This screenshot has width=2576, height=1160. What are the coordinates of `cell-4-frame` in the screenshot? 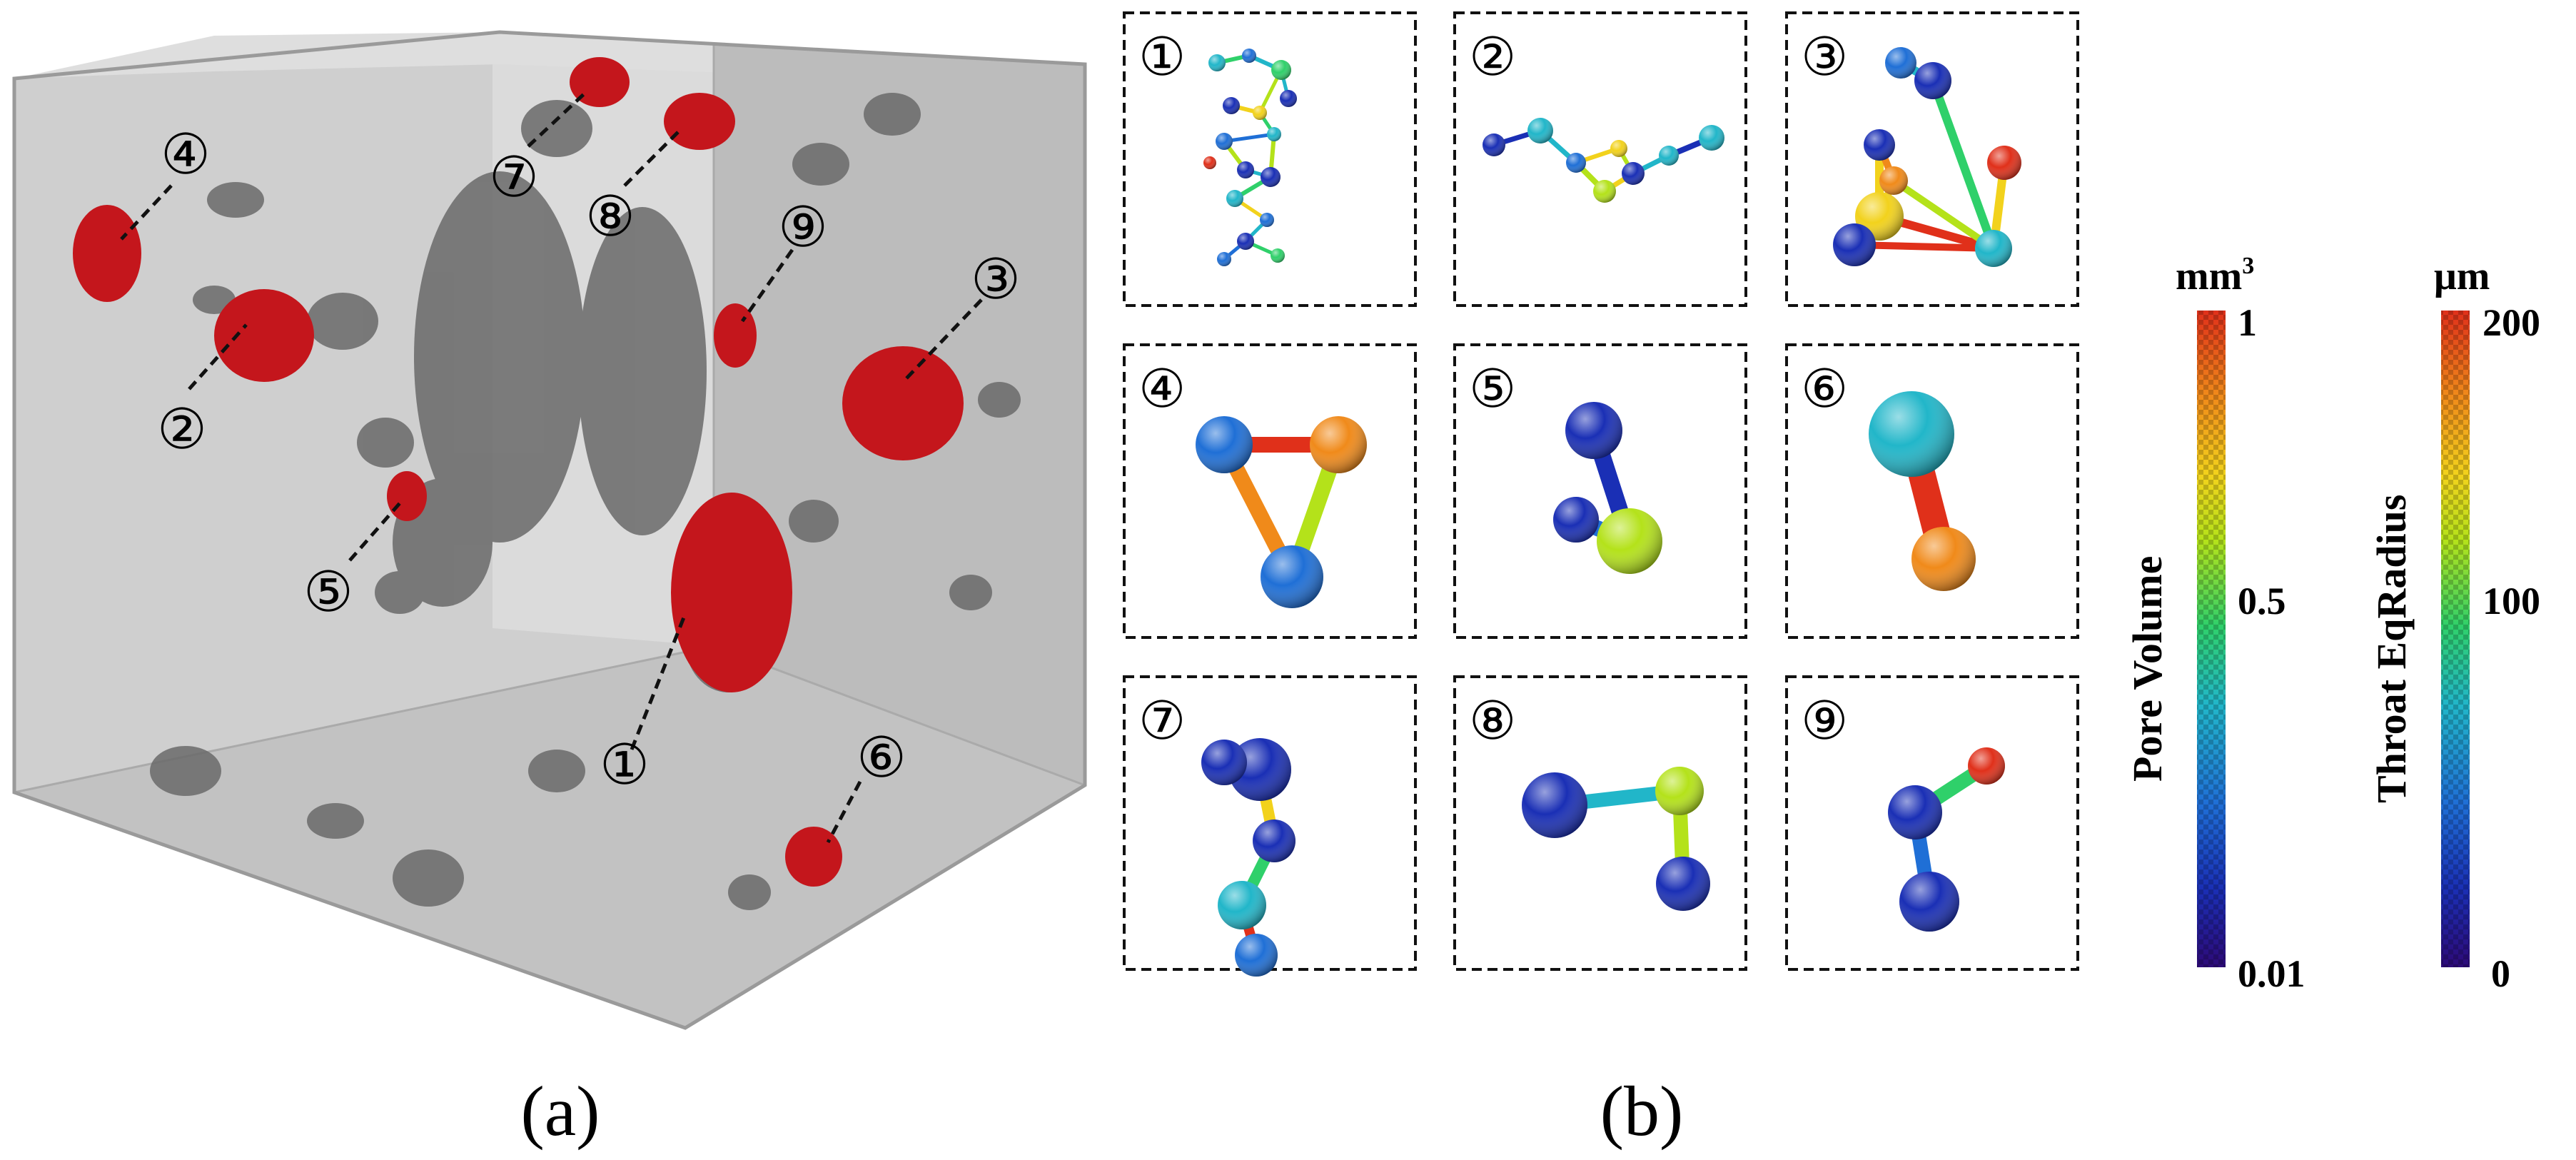 It's located at (1270, 491).